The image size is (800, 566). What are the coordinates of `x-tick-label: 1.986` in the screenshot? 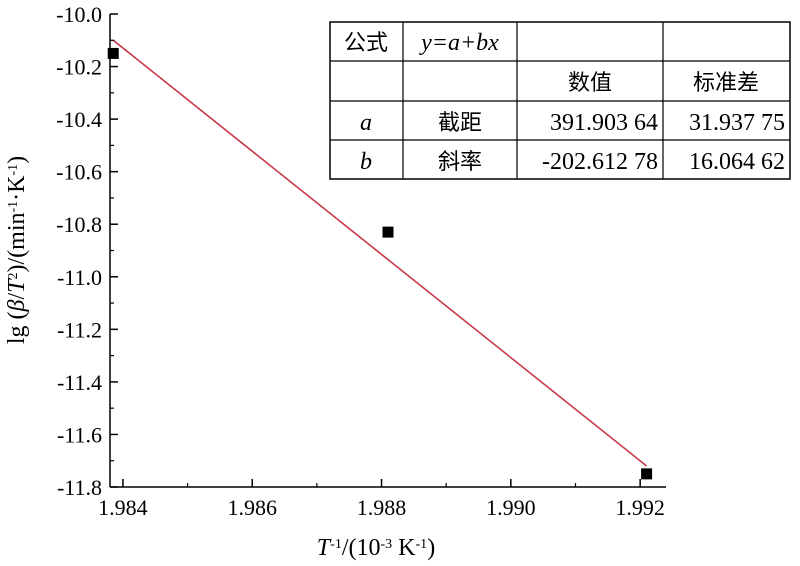 It's located at (252, 507).